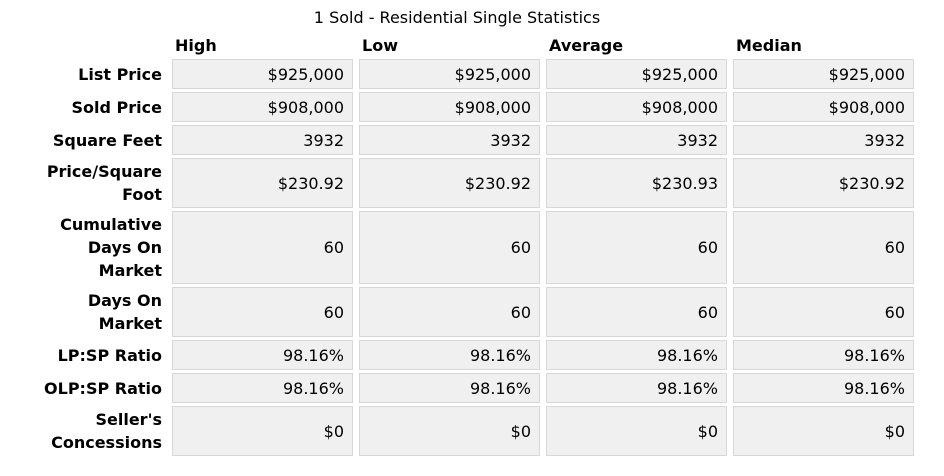  Describe the element at coordinates (457, 17) in the screenshot. I see `page-title: 1 Sold - Residential Single Statistics` at that location.